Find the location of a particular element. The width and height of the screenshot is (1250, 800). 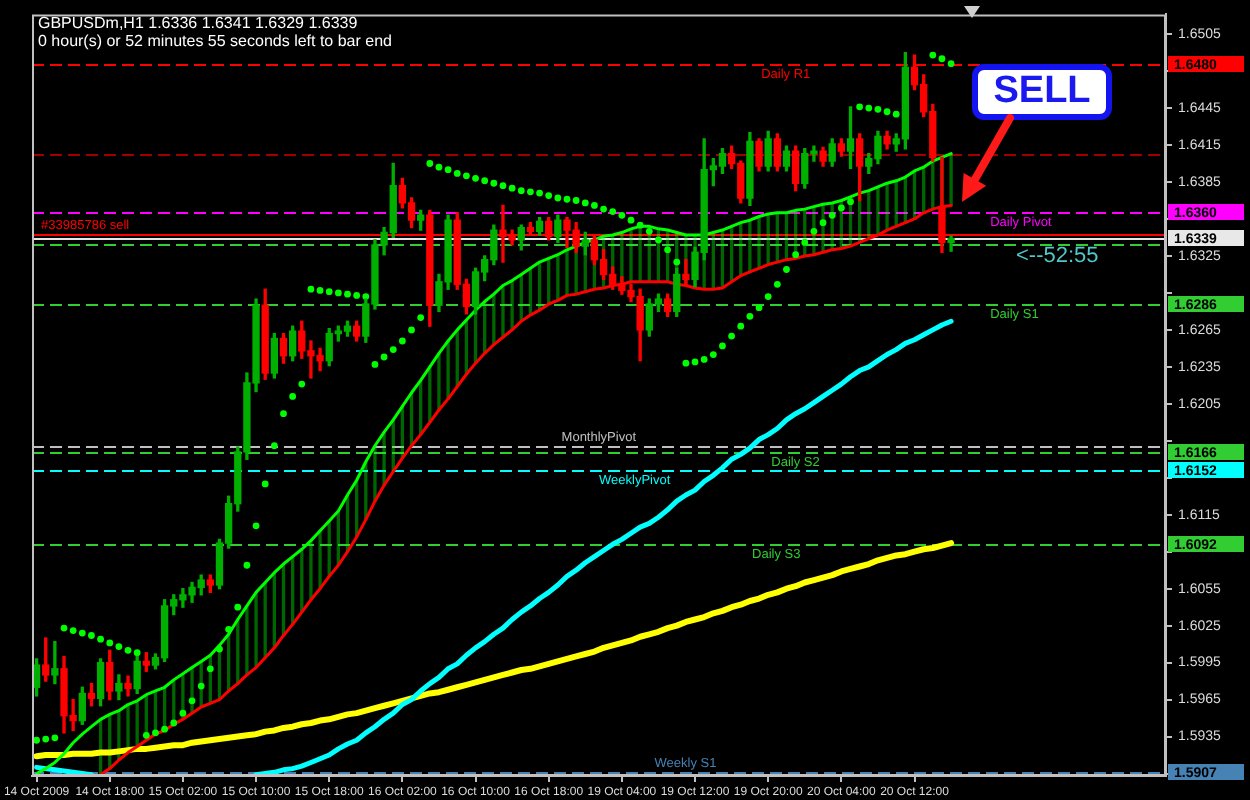

text: 0 hour(s) or 52 minutes 55 seconds left to bar end is located at coordinates (215, 41).